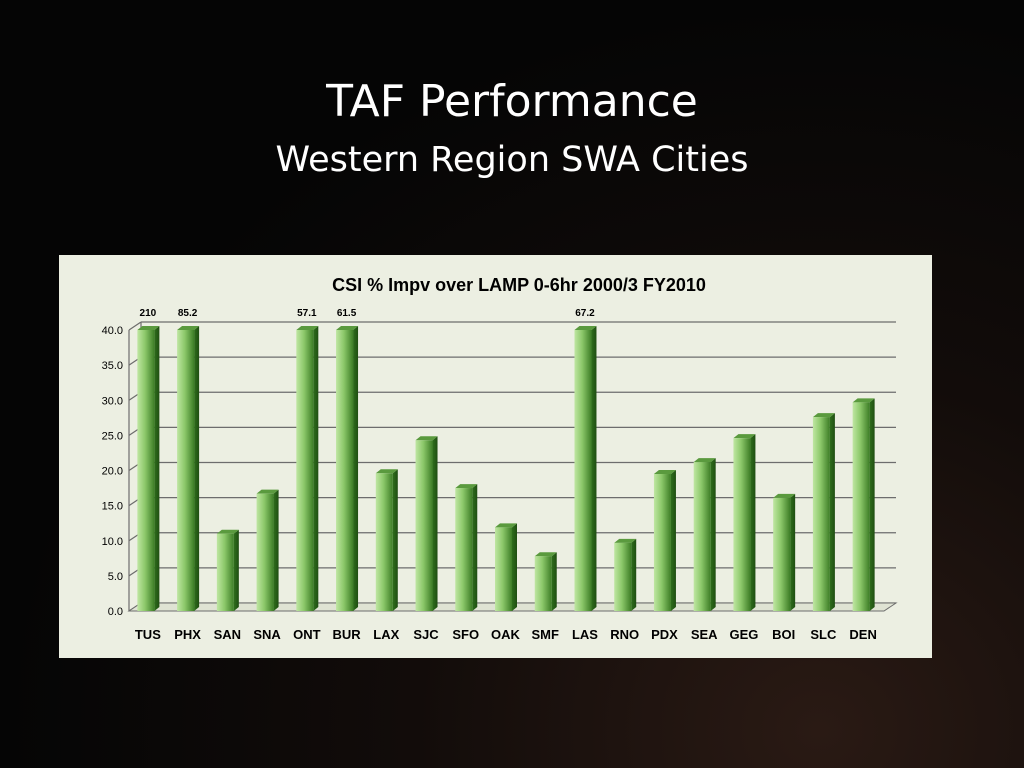 The width and height of the screenshot is (1024, 768). I want to click on x-tick-label: SAN, so click(227, 634).